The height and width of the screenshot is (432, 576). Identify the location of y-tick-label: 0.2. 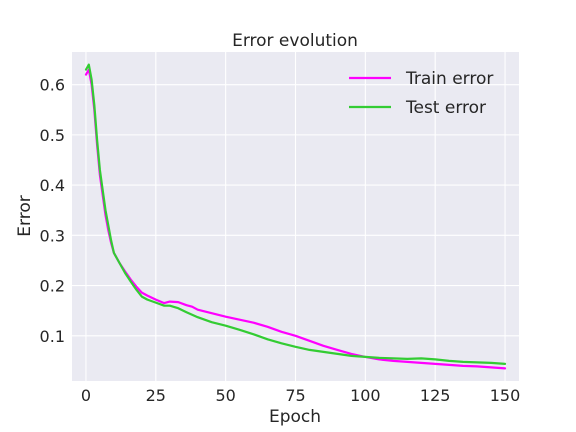
(52, 286).